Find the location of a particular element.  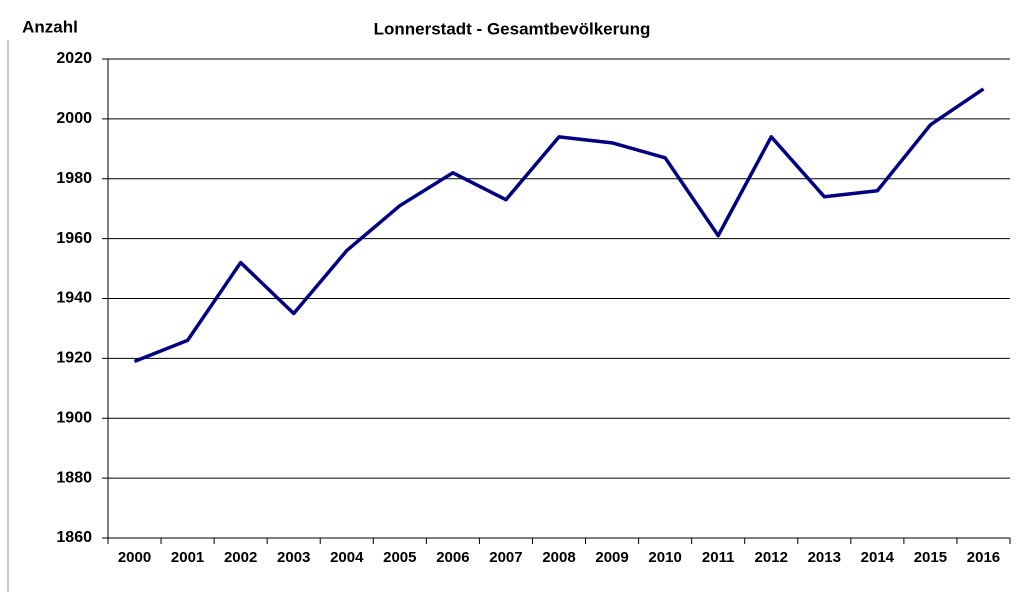

y-axis-label: Anzahl is located at coordinates (50, 26).